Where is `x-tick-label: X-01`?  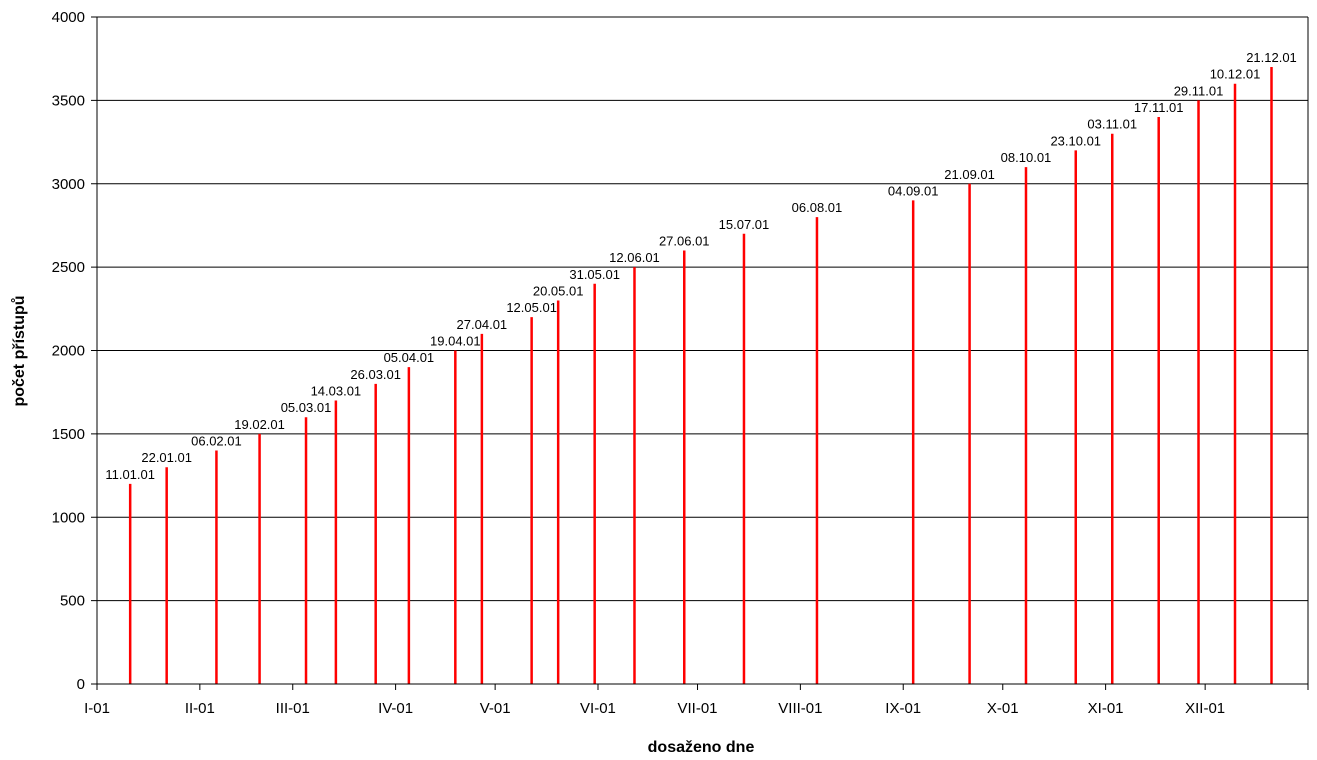
x-tick-label: X-01 is located at coordinates (1003, 708).